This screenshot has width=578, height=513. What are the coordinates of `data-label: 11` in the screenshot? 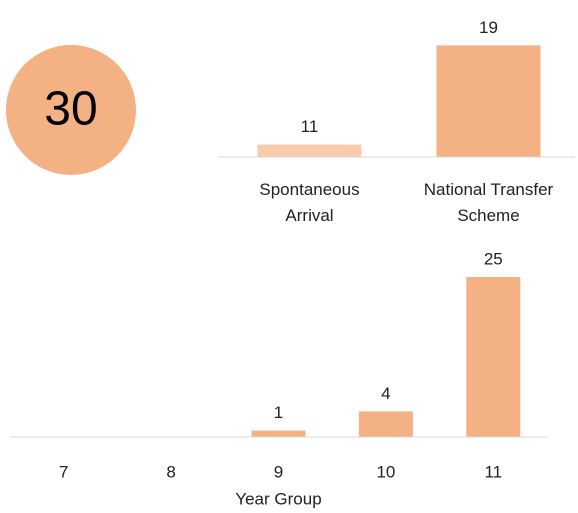 It's located at (310, 126).